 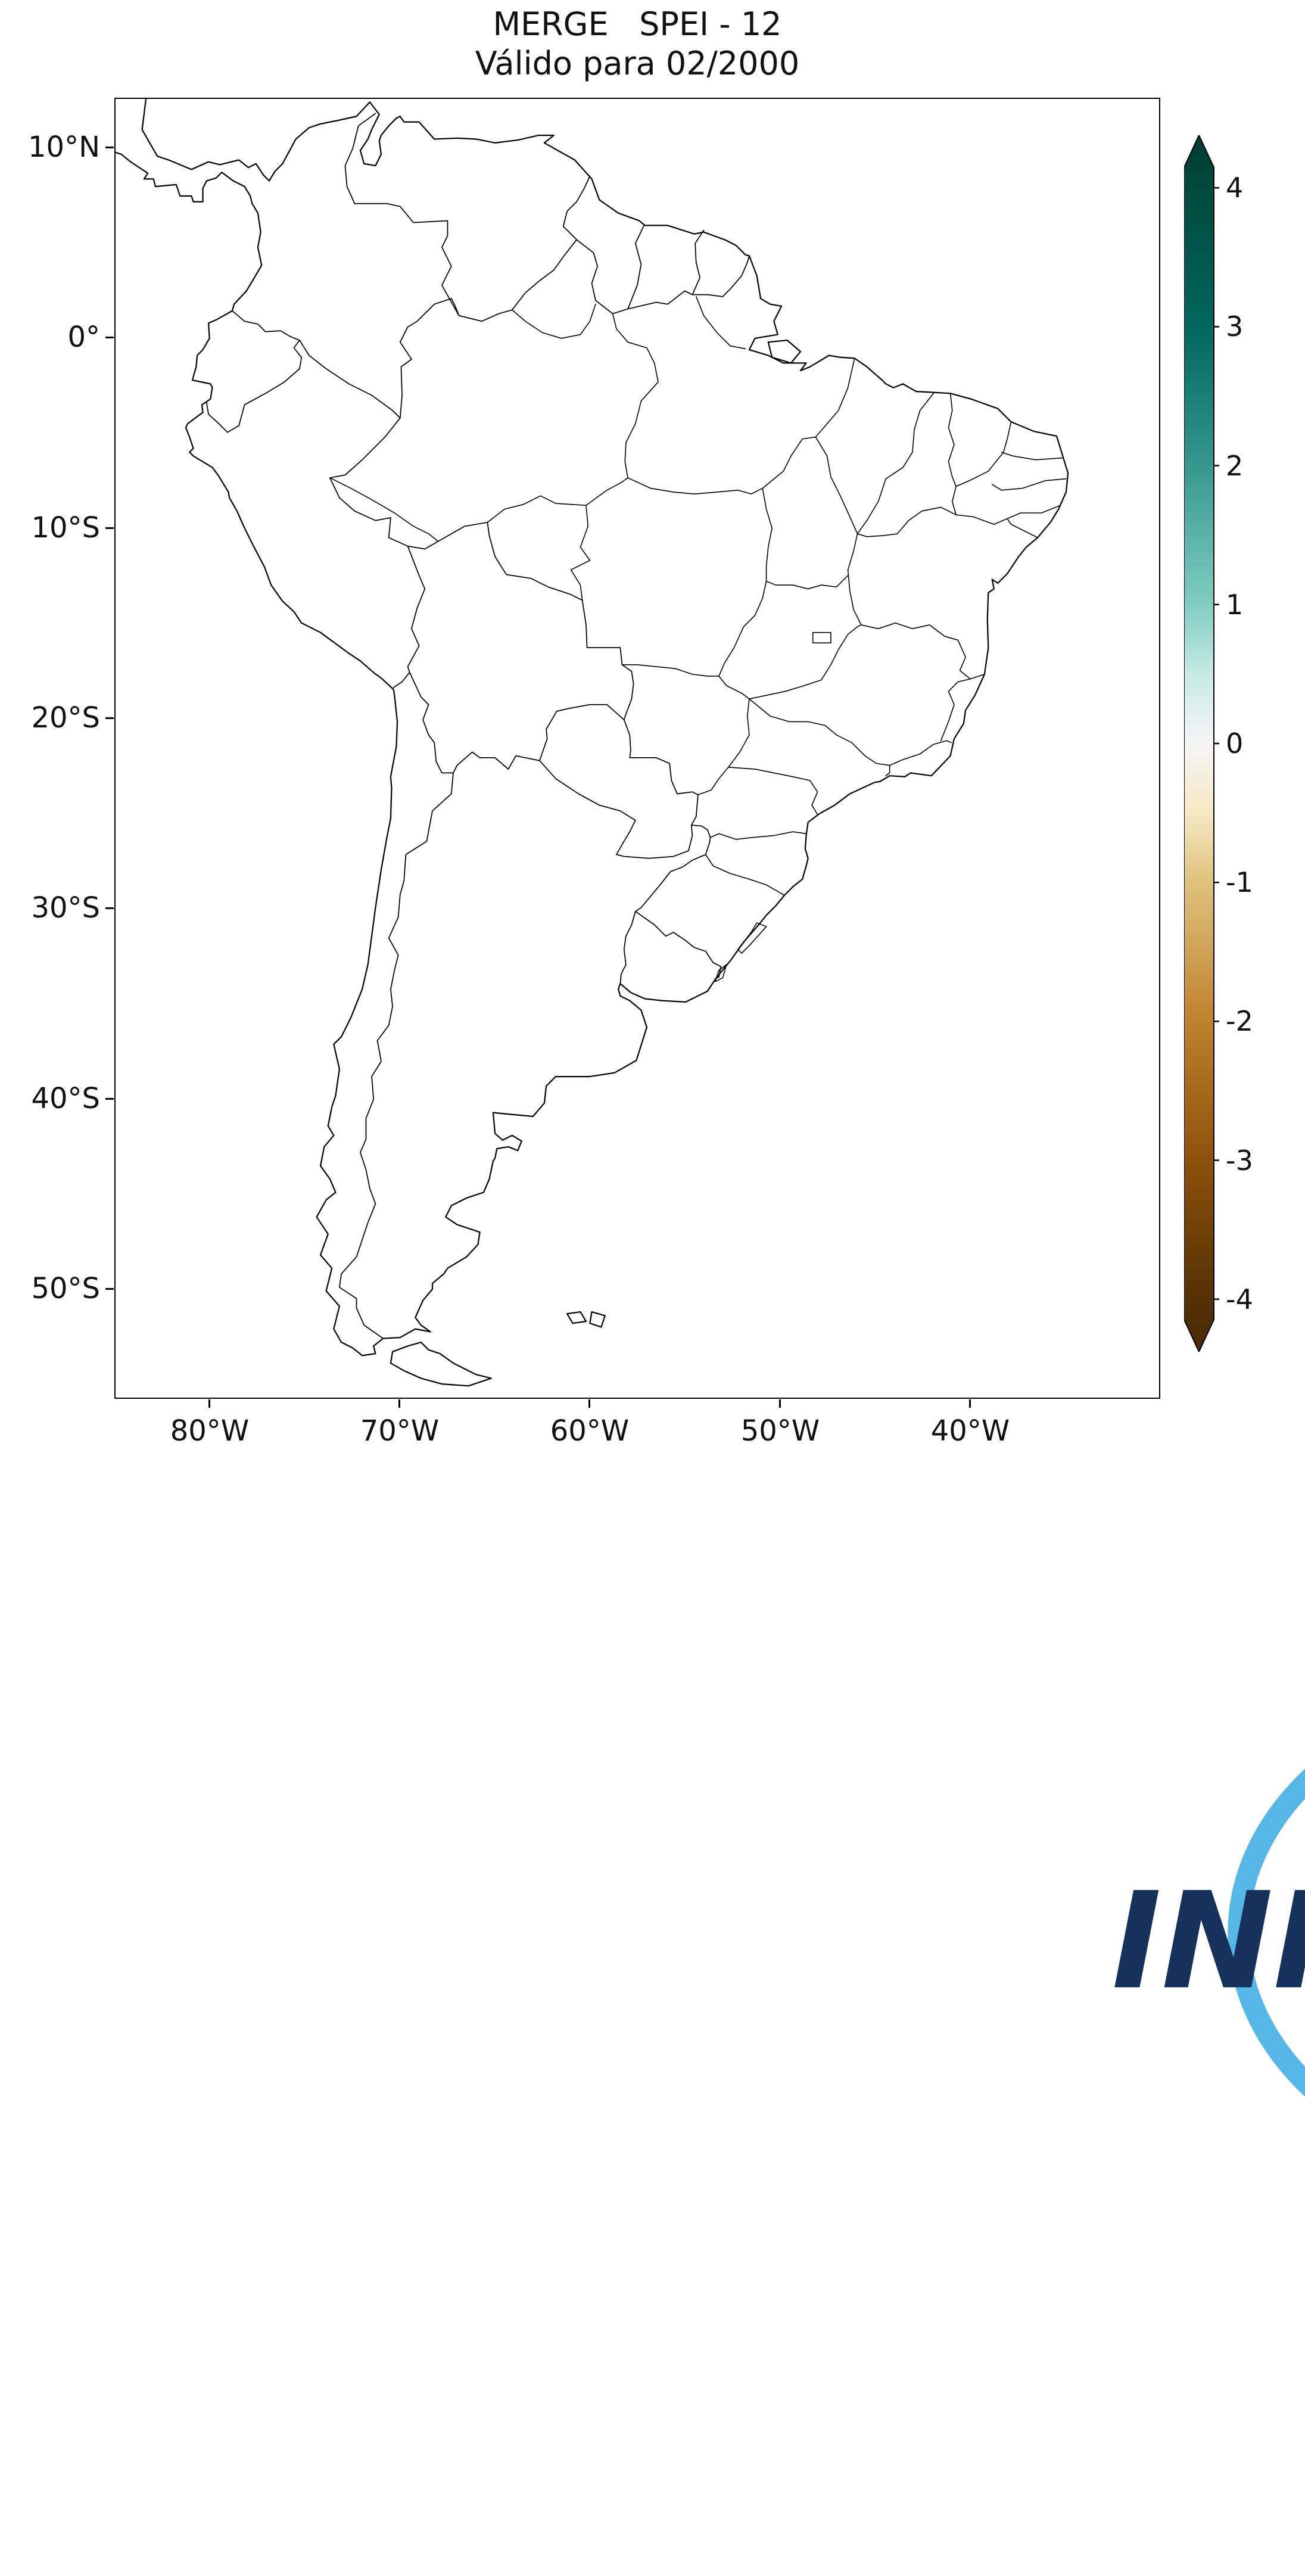 I want to click on colorbar-tick-label: -4, so click(x=1240, y=1299).